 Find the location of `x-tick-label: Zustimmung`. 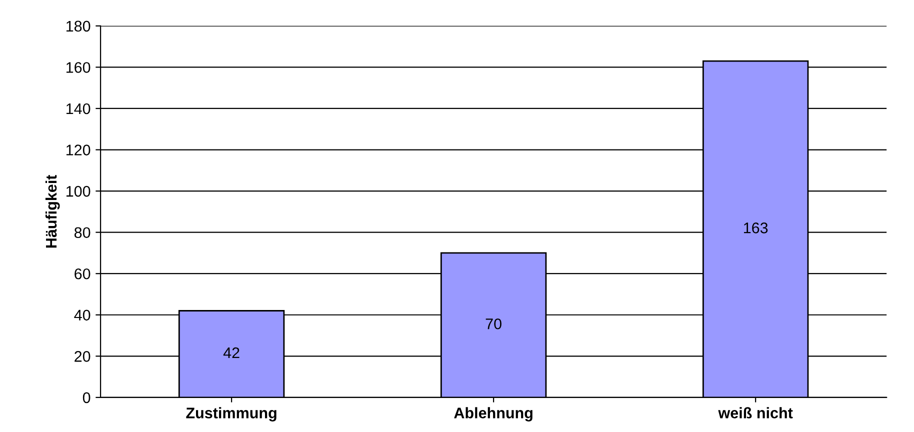

x-tick-label: Zustimmung is located at coordinates (231, 414).